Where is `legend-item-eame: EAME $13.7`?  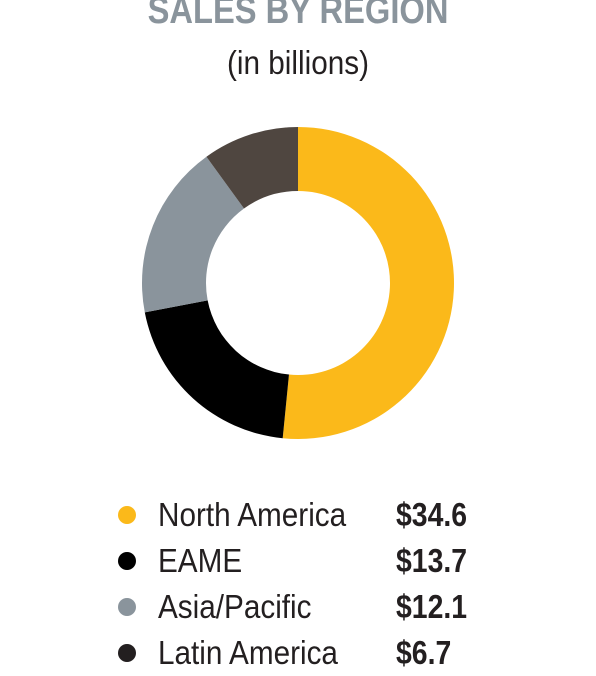 legend-item-eame: EAME $13.7 is located at coordinates (308, 561).